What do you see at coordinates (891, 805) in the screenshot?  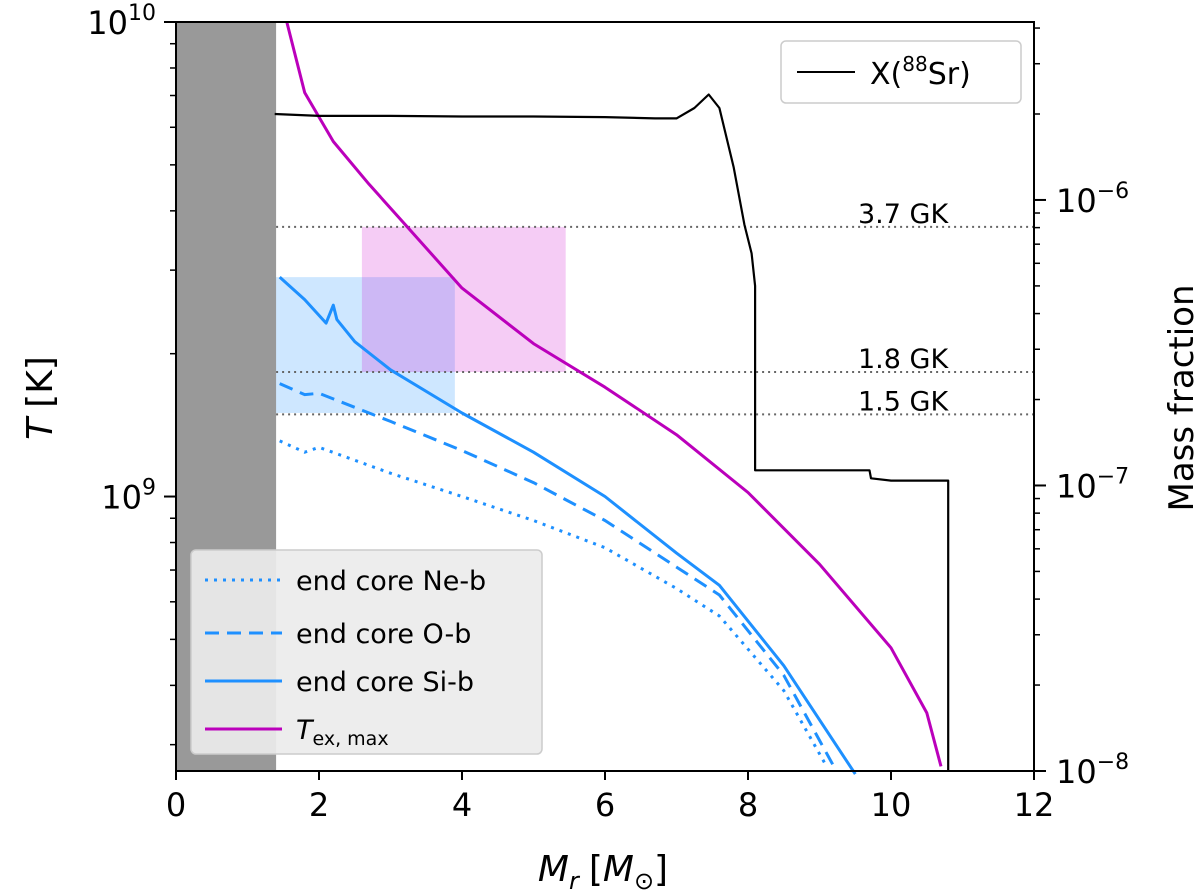 I see `x-tick-label-5: 10` at bounding box center [891, 805].